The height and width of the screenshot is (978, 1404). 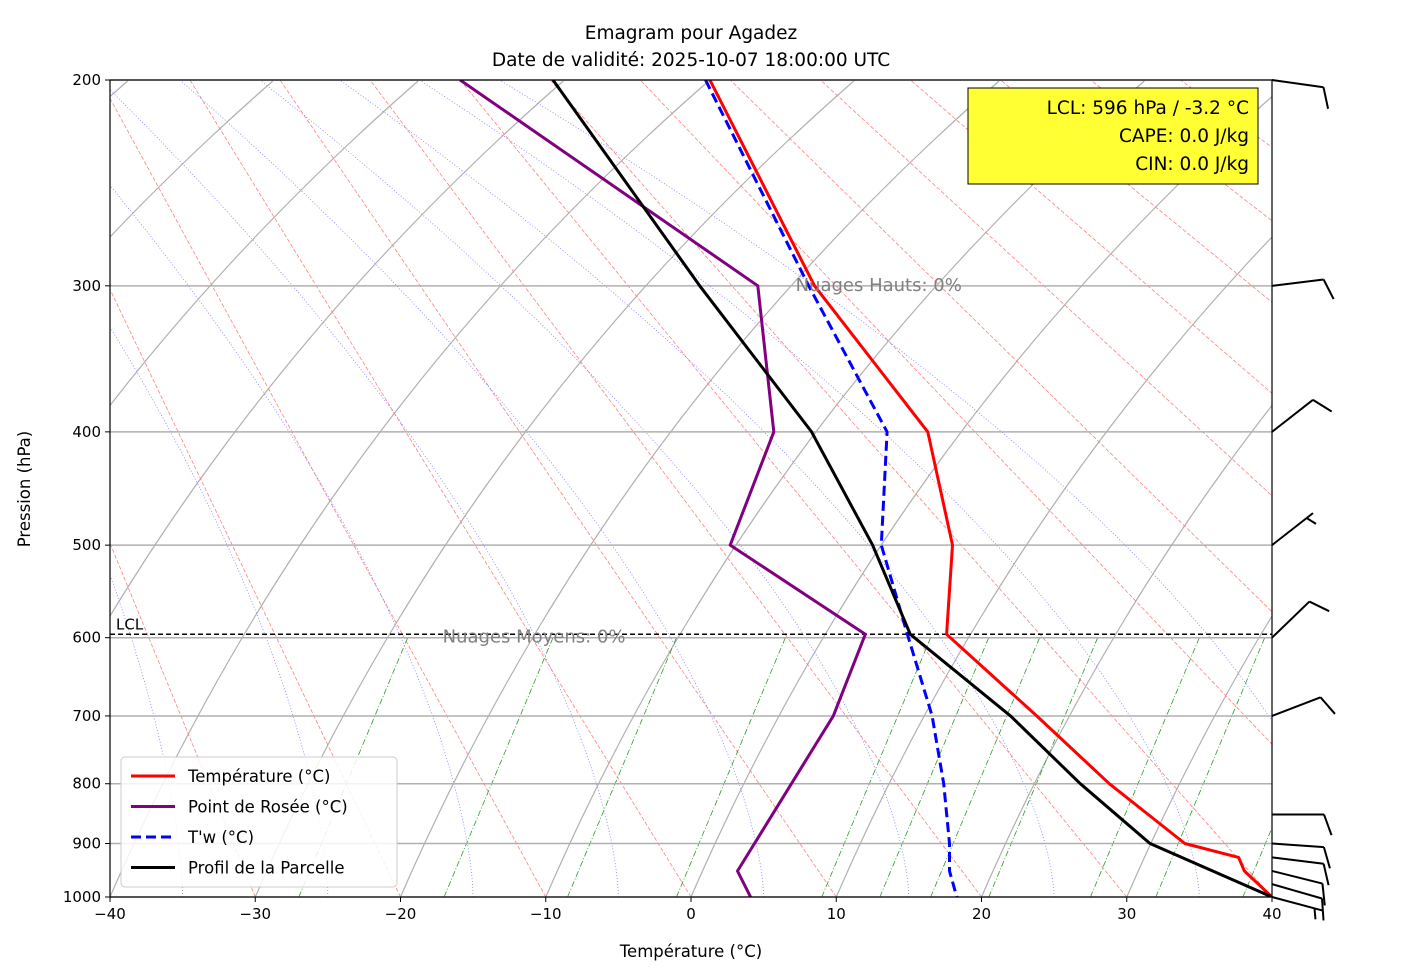 I want to click on legend-label: Point de Rosée (°C), so click(x=268, y=807).